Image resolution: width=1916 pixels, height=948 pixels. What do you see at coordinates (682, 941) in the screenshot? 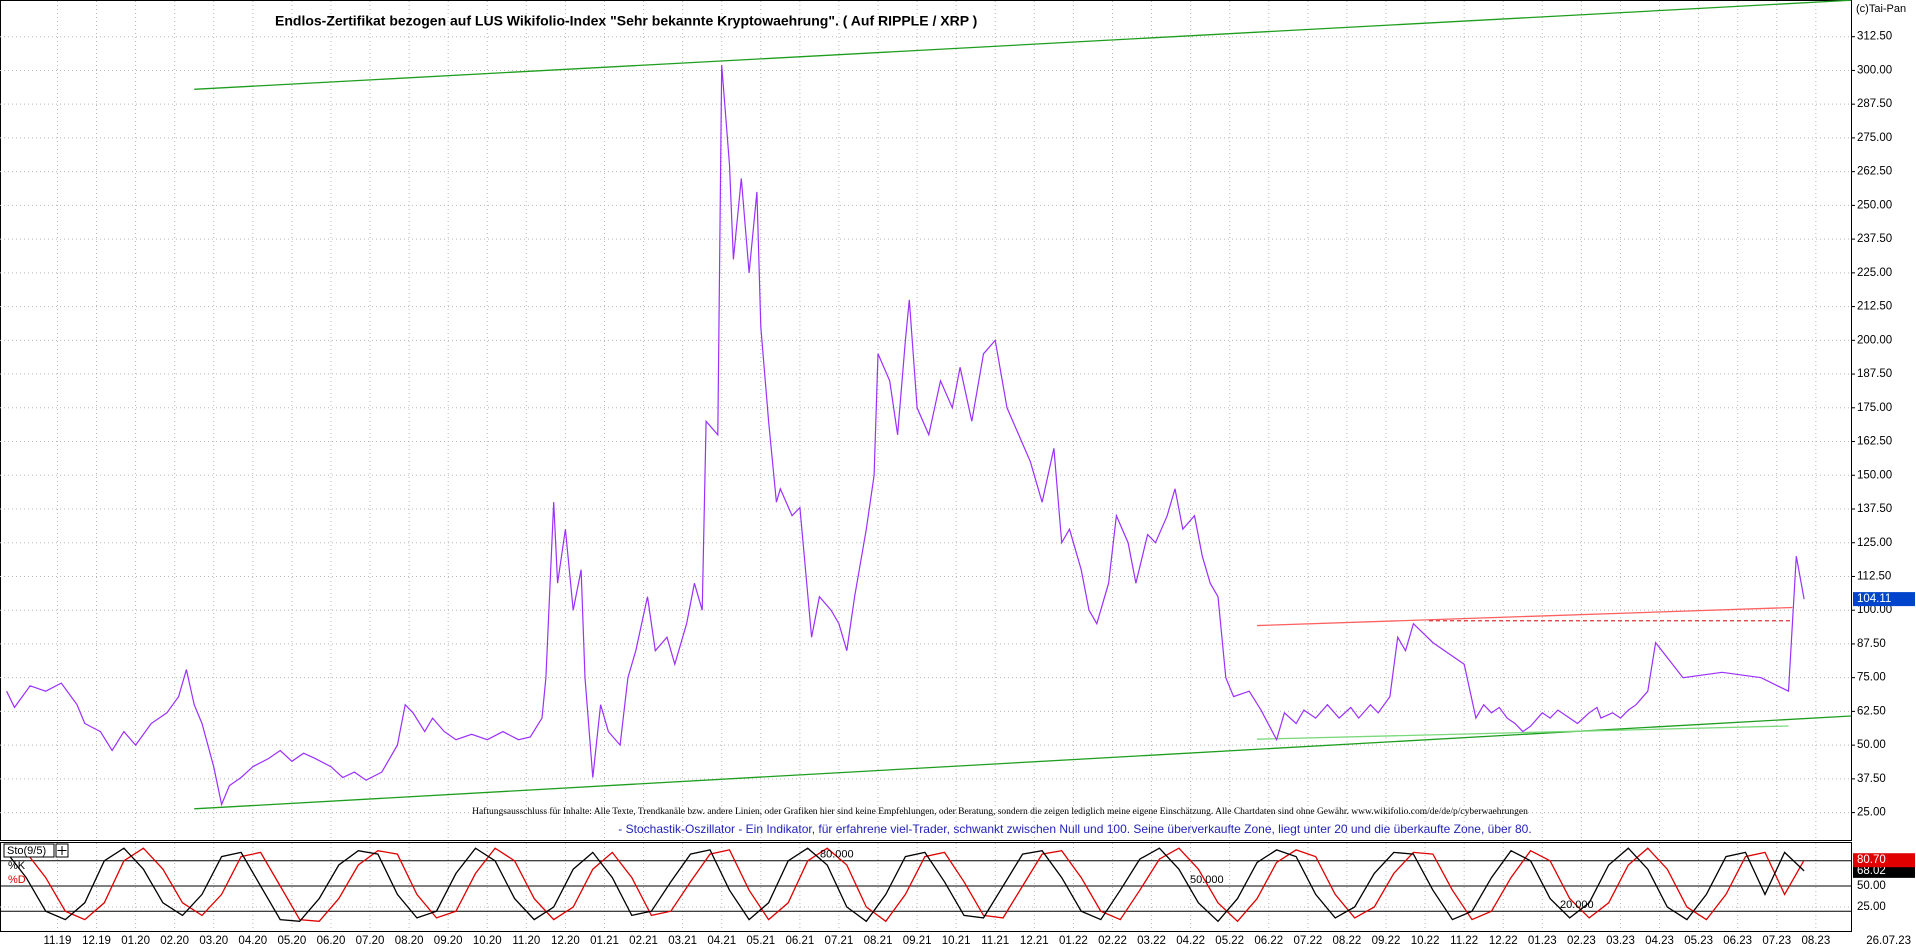
I see `x-tick-label: 03.21` at bounding box center [682, 941].